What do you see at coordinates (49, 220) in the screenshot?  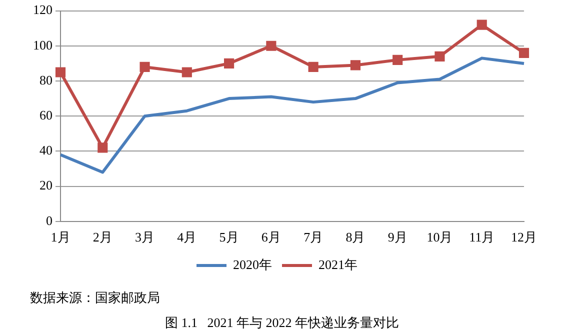 I see `y-tick-label: 0` at bounding box center [49, 220].